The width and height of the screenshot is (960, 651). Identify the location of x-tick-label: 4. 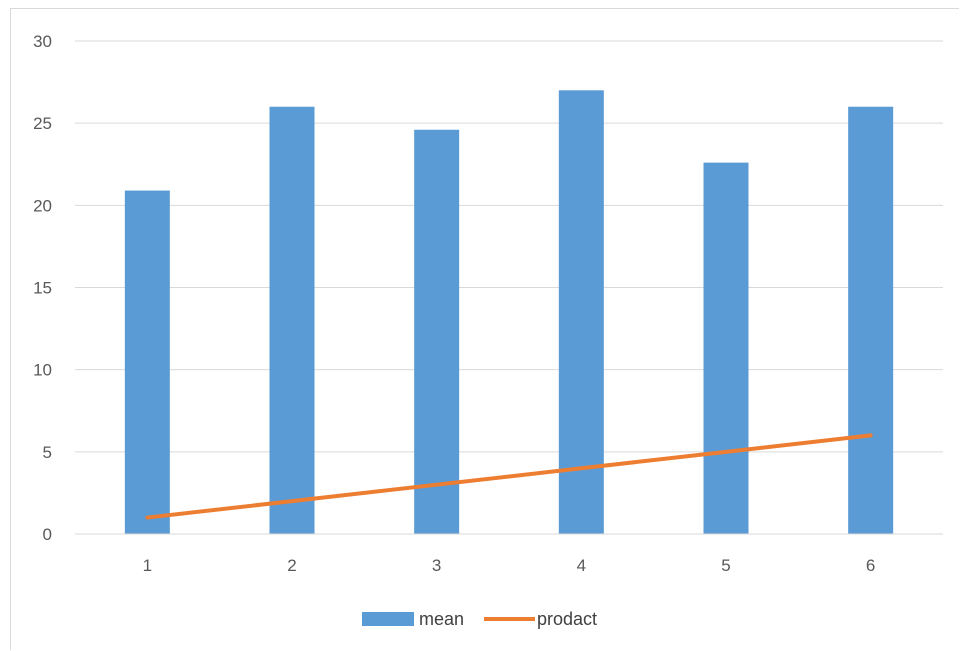
(581, 565).